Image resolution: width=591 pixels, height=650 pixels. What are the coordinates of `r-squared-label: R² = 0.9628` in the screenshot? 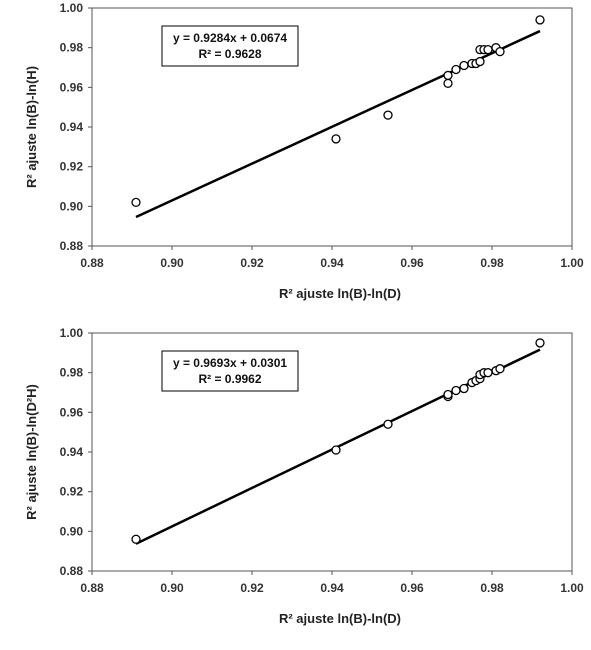 It's located at (229, 54).